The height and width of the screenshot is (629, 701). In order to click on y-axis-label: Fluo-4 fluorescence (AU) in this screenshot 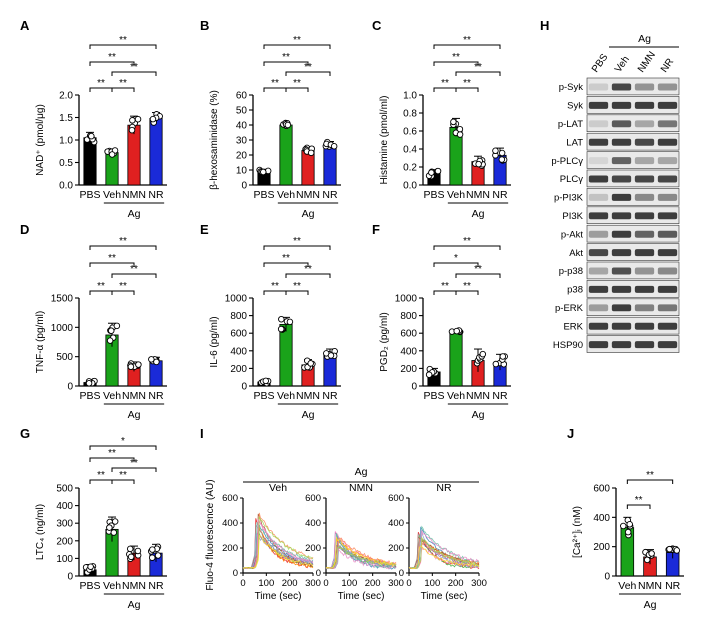, I will do `click(210, 534)`.